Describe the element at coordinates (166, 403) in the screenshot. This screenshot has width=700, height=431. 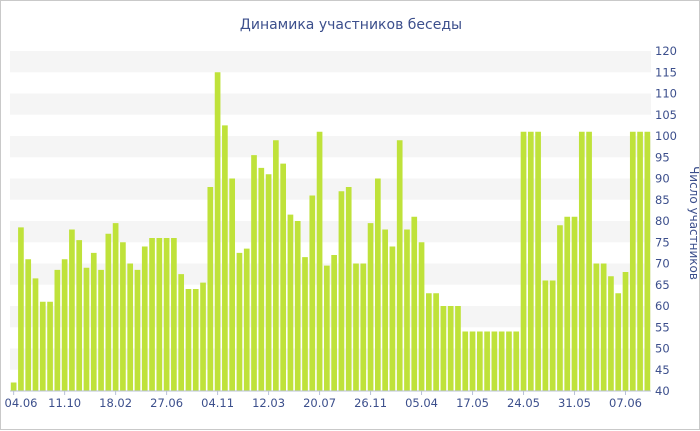
I see `x-tick-label: 27.06` at that location.